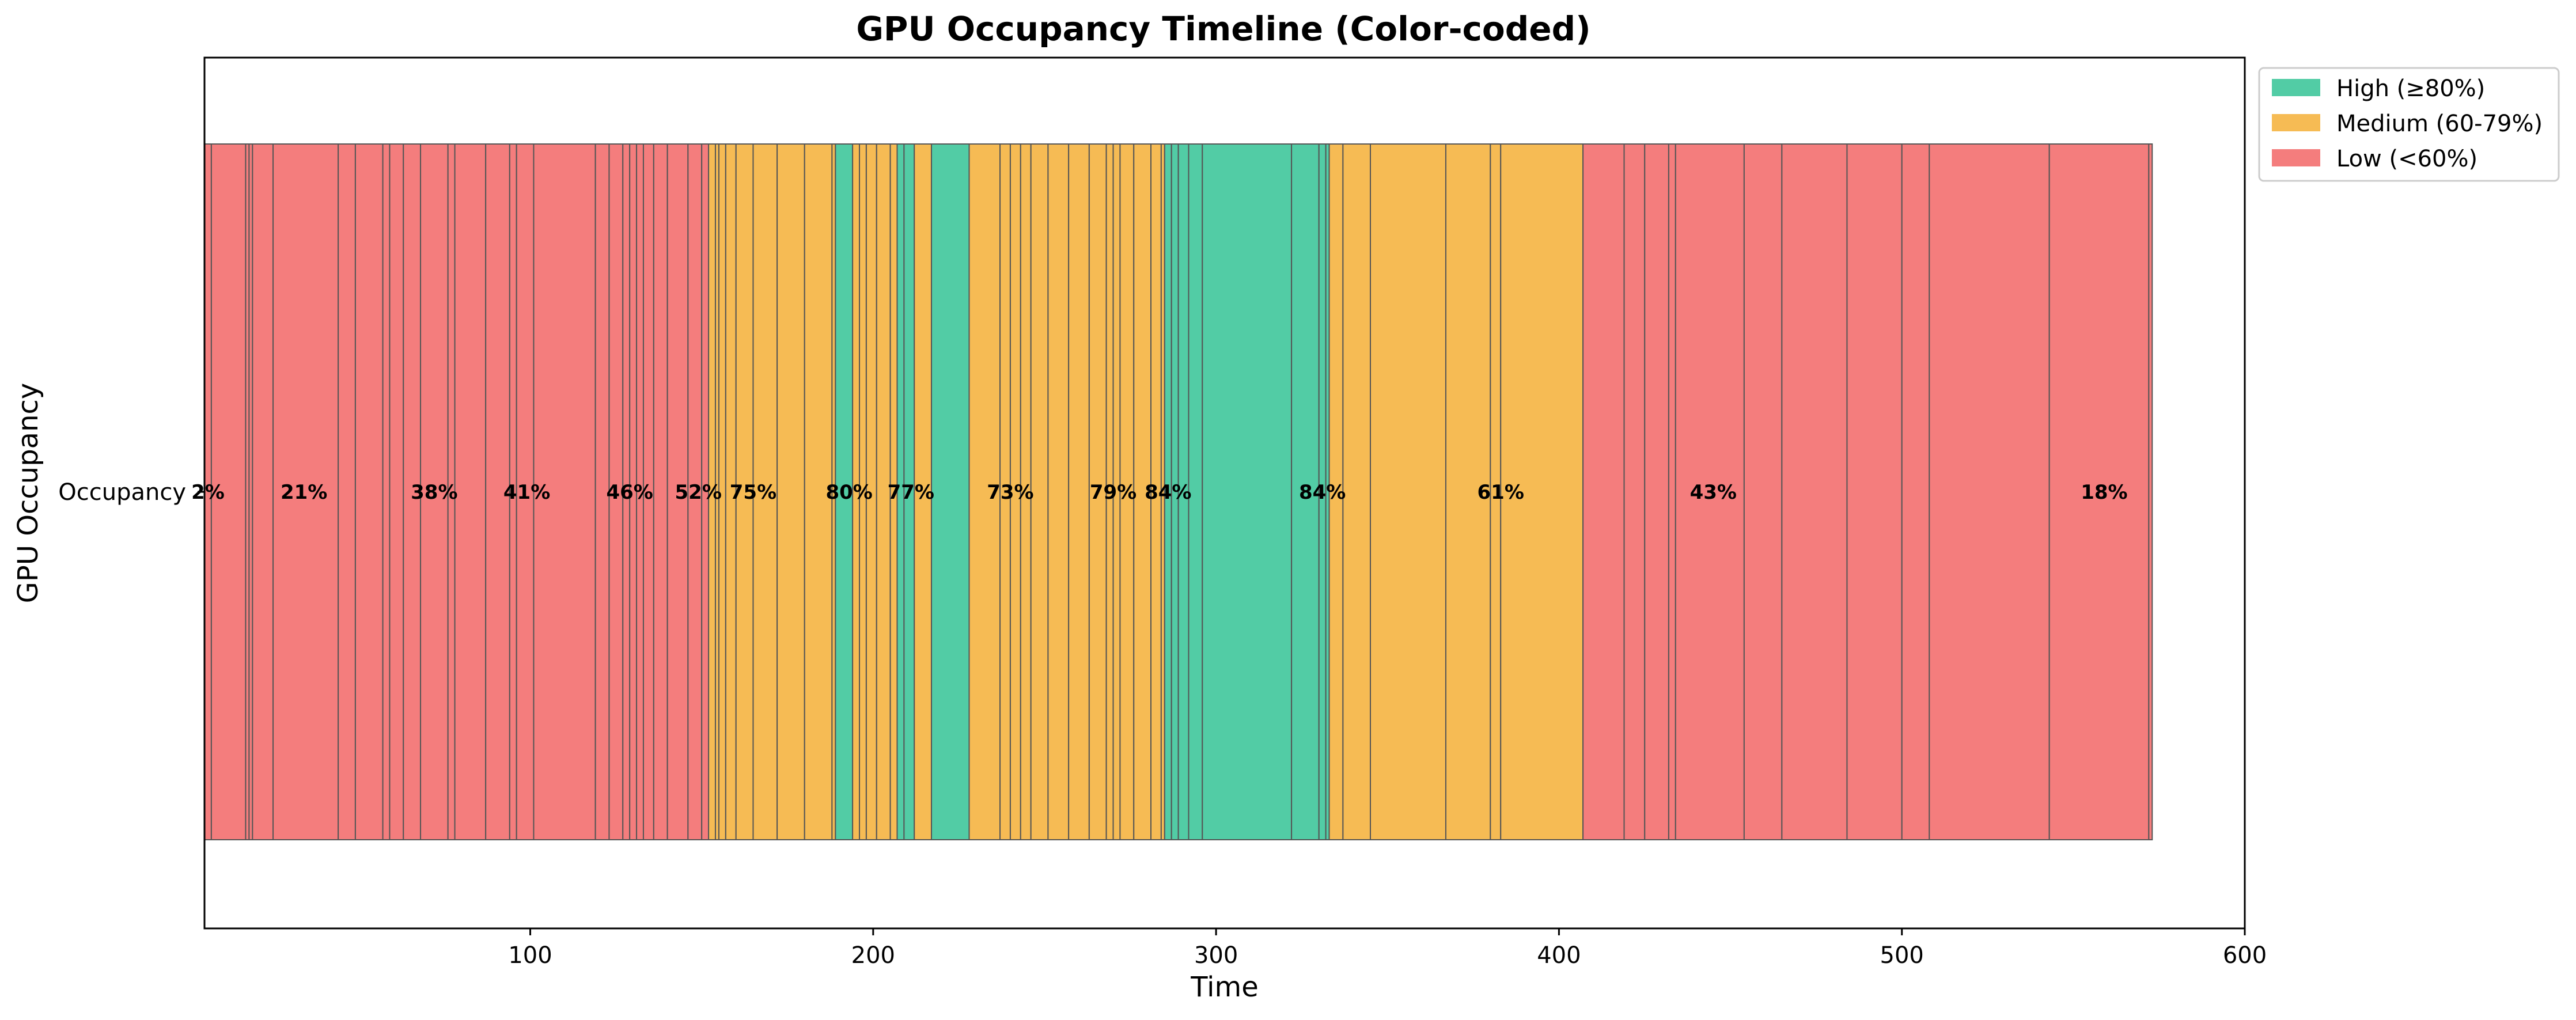 The height and width of the screenshot is (1020, 2576). I want to click on x-tick-label: 600, so click(2245, 956).